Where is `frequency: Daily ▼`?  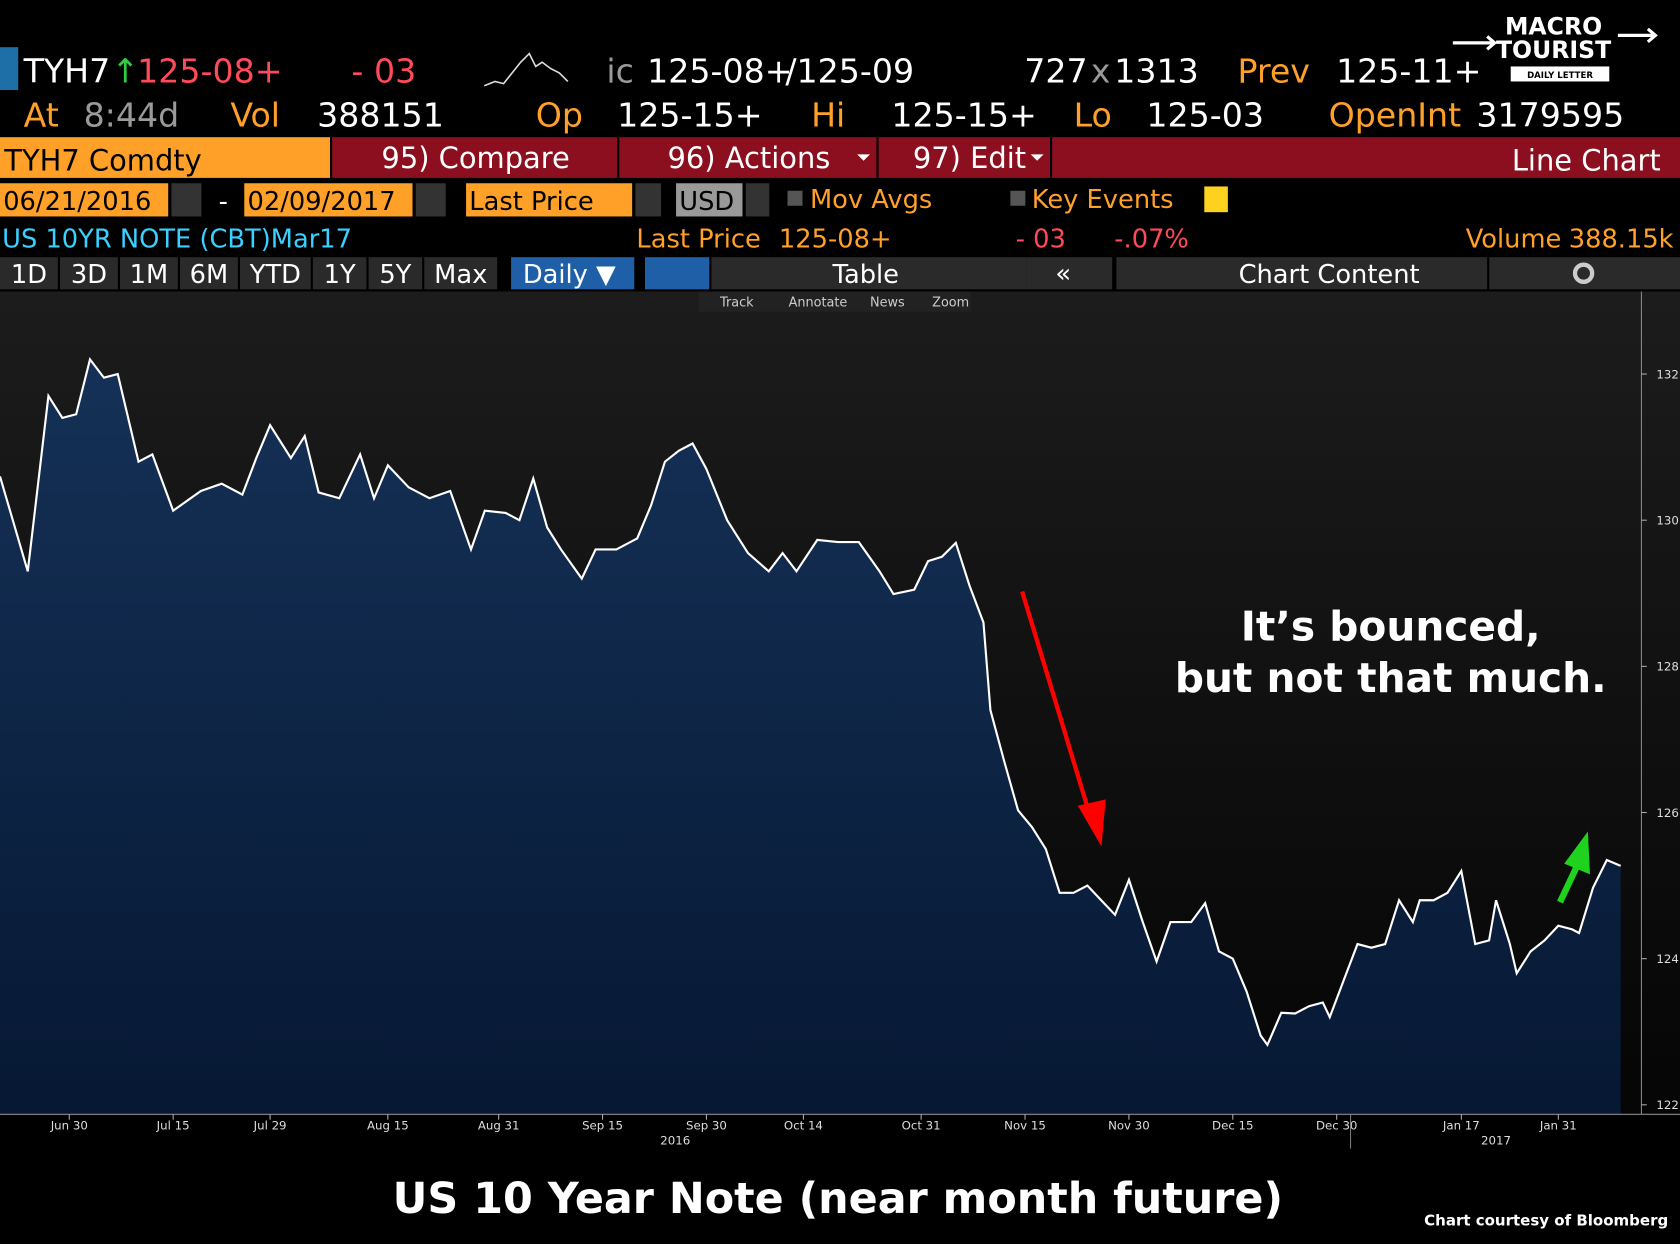
frequency: Daily ▼ is located at coordinates (569, 275).